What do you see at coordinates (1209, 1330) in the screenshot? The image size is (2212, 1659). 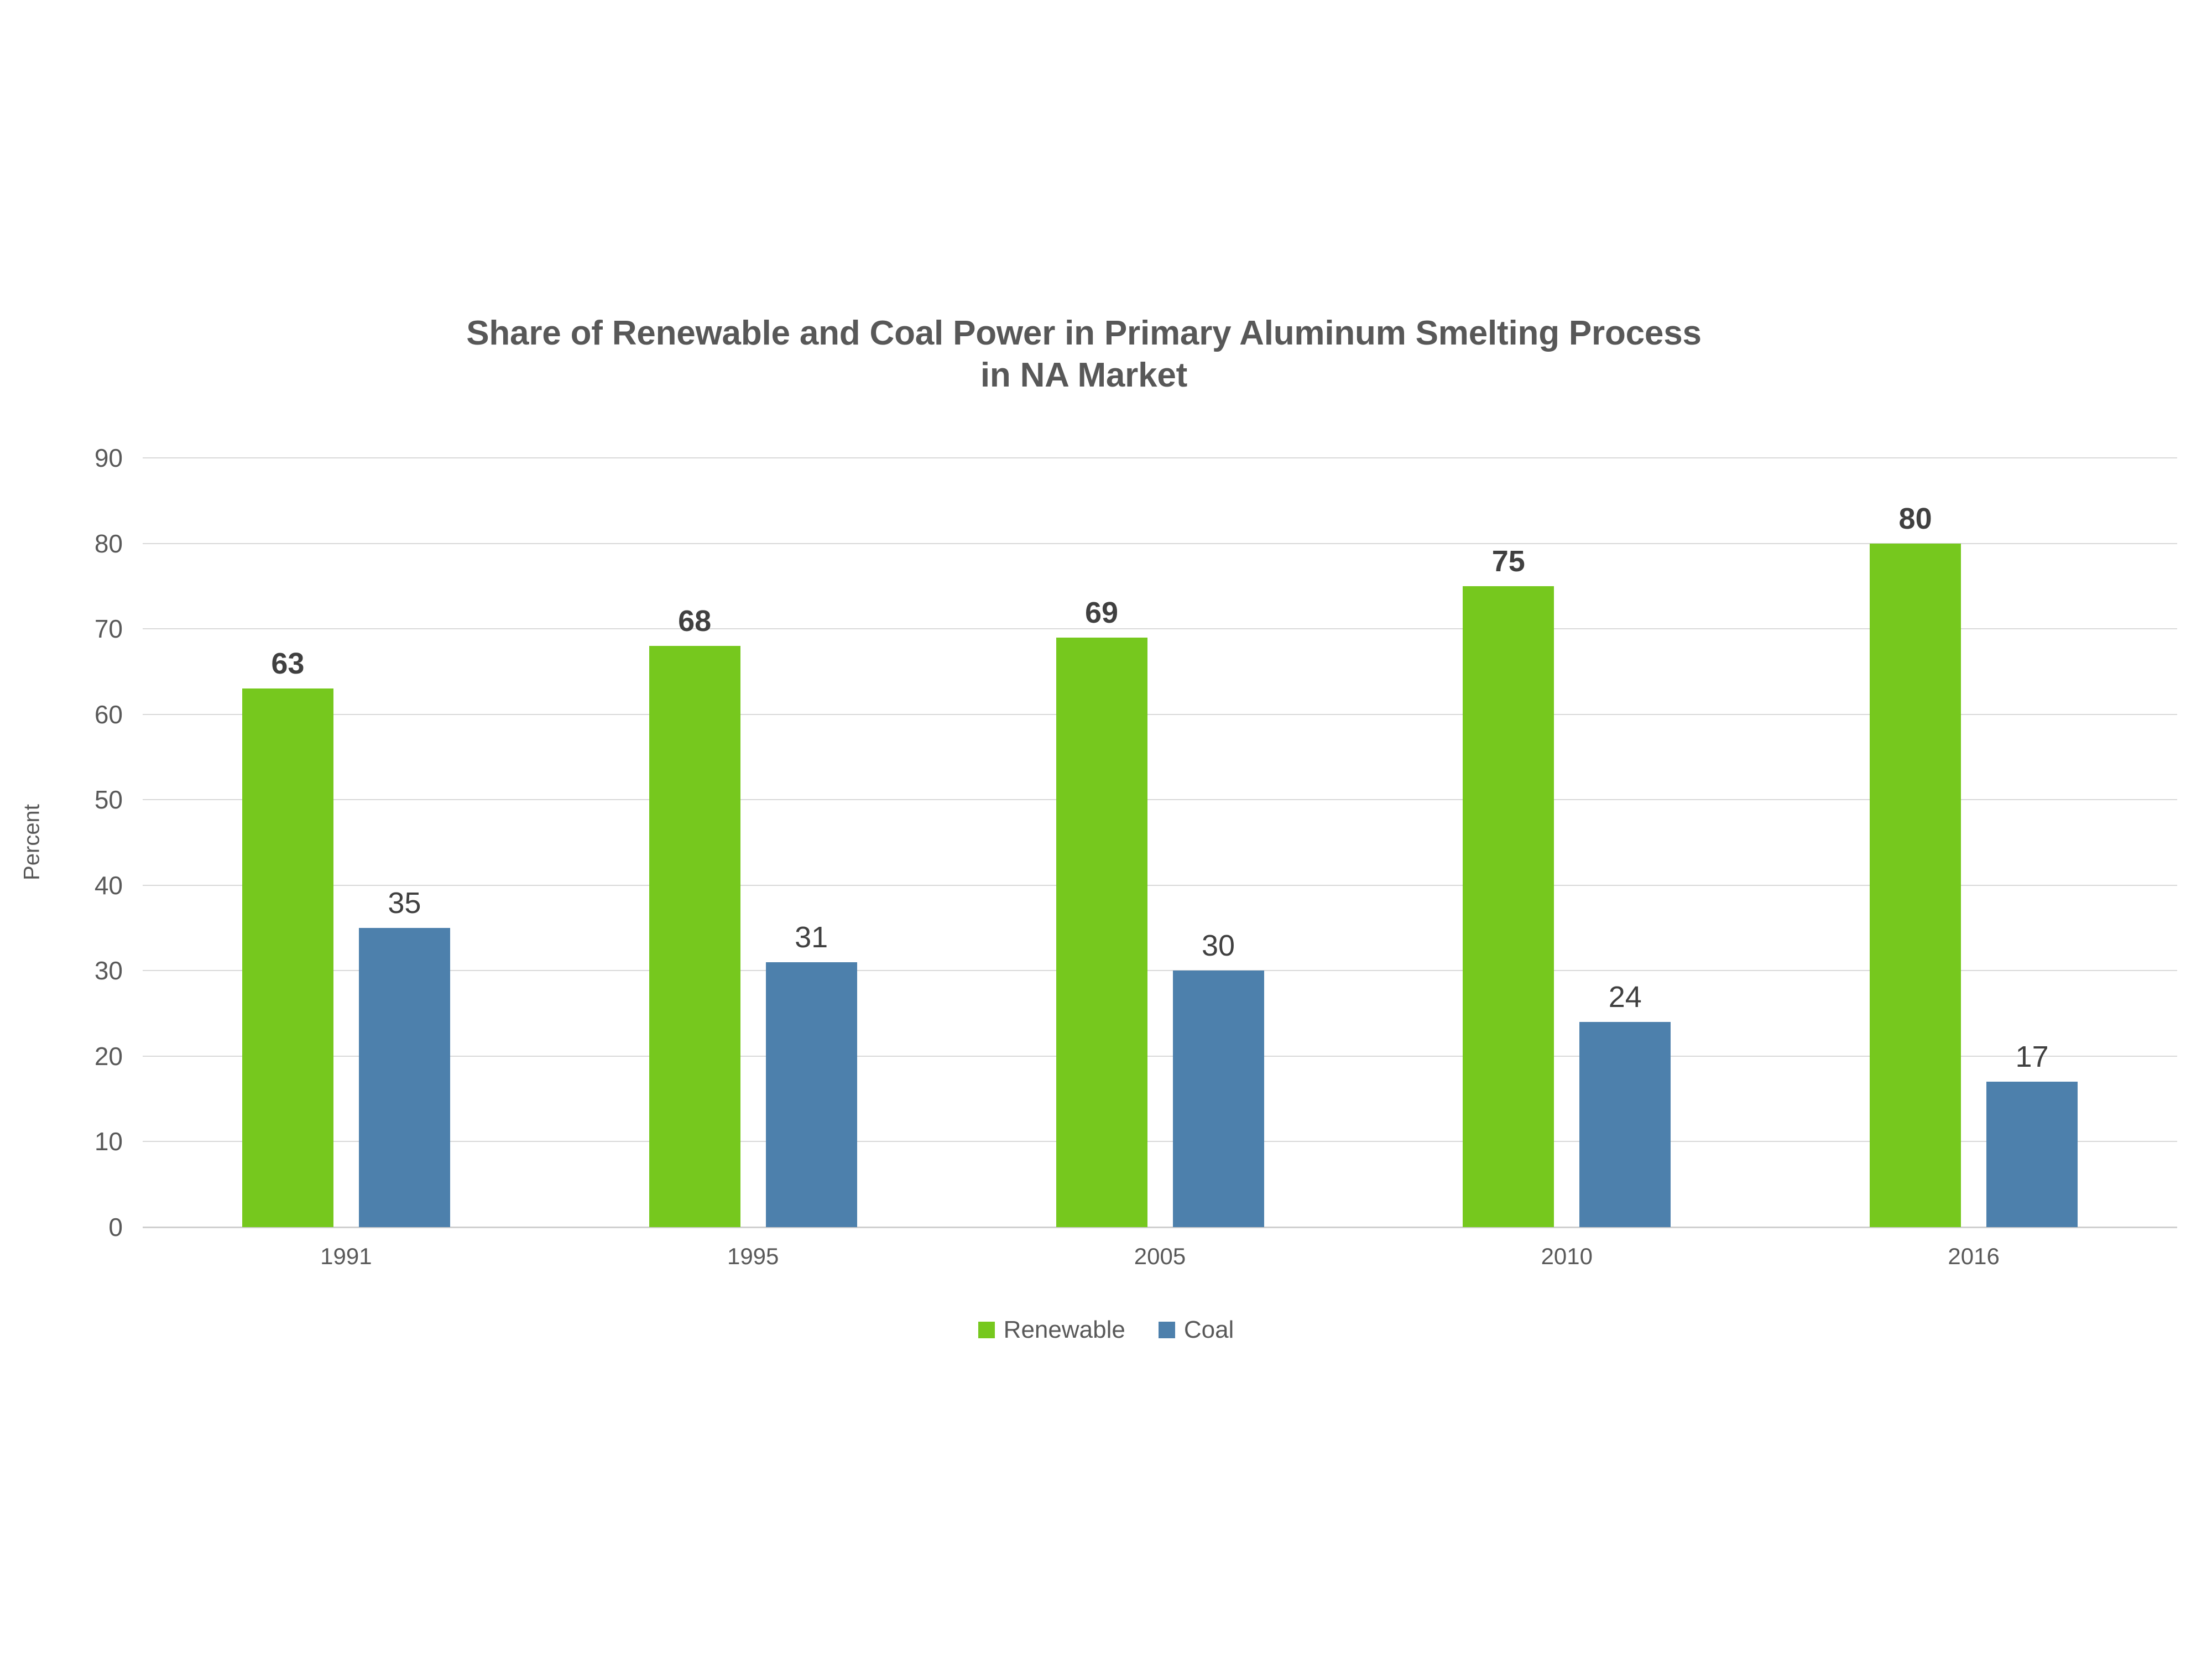 I see `legend-label: Coal` at bounding box center [1209, 1330].